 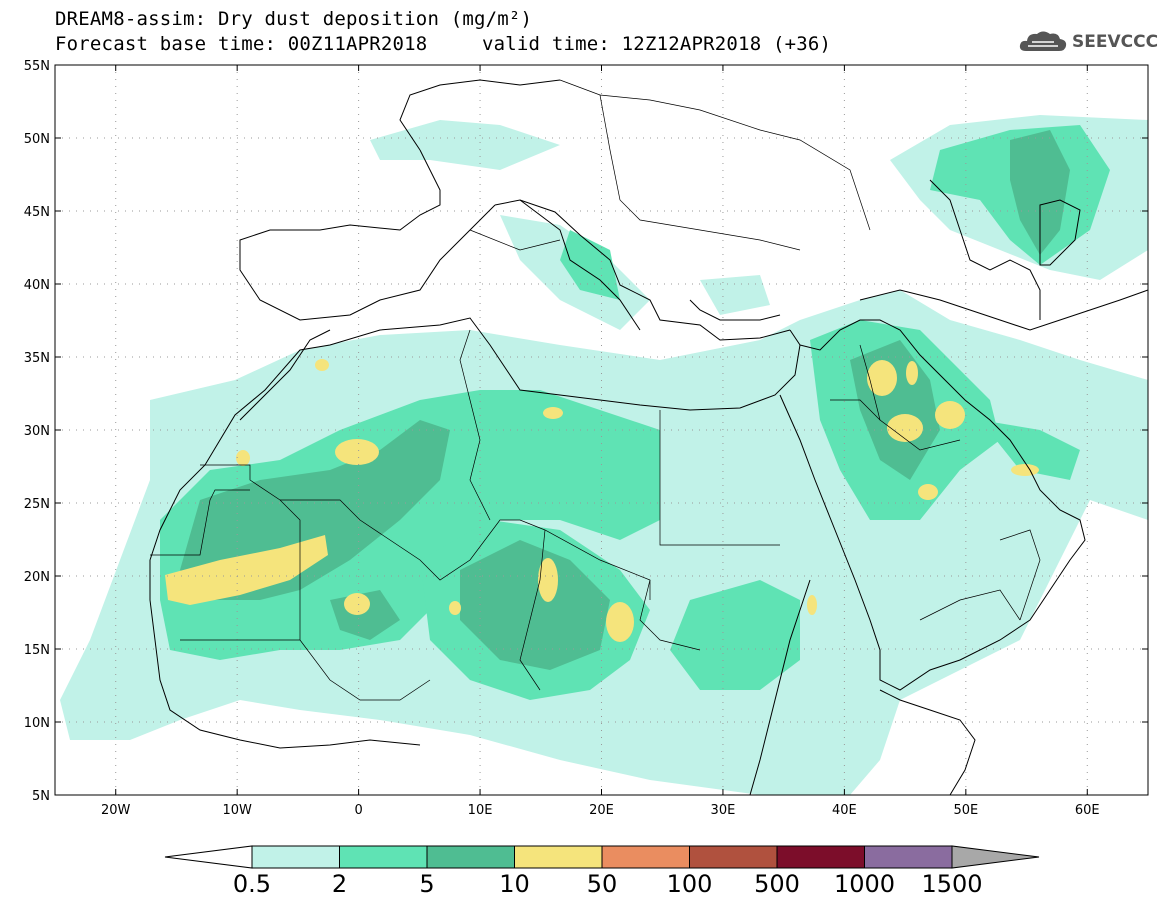 I want to click on lat-label: 20N, so click(x=37, y=577).